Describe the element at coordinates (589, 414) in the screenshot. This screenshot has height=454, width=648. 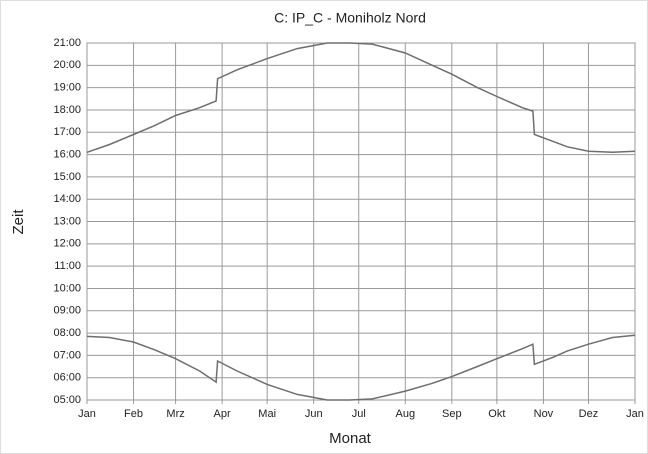
I see `x-tick-label: Dez` at that location.